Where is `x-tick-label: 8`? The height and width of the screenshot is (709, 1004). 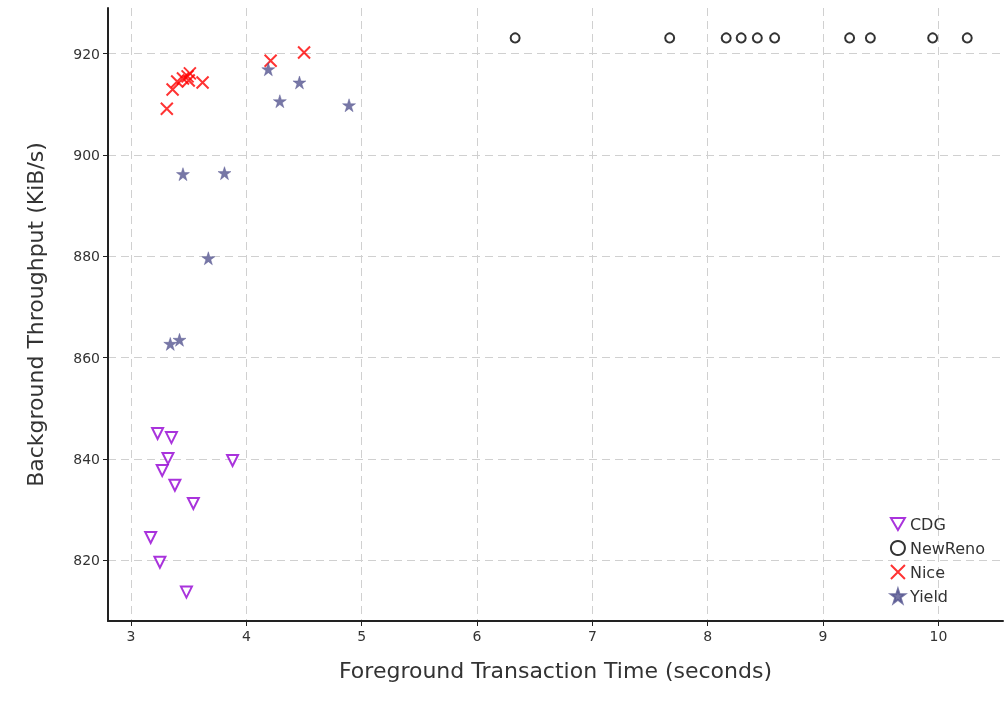
x-tick-label: 8 is located at coordinates (708, 636).